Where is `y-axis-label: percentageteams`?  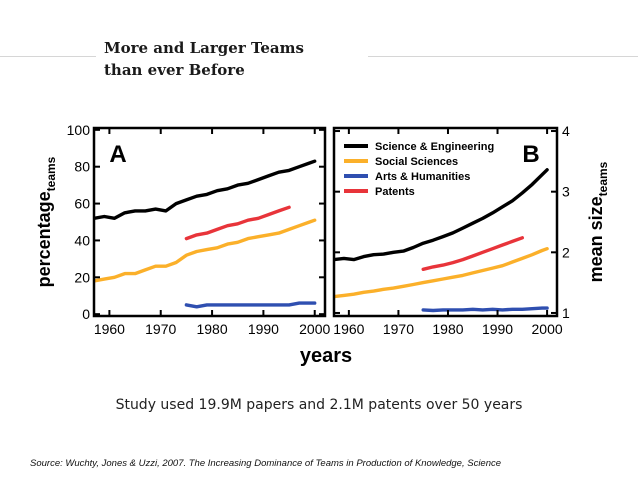 y-axis-label: percentageteams is located at coordinates (46, 221).